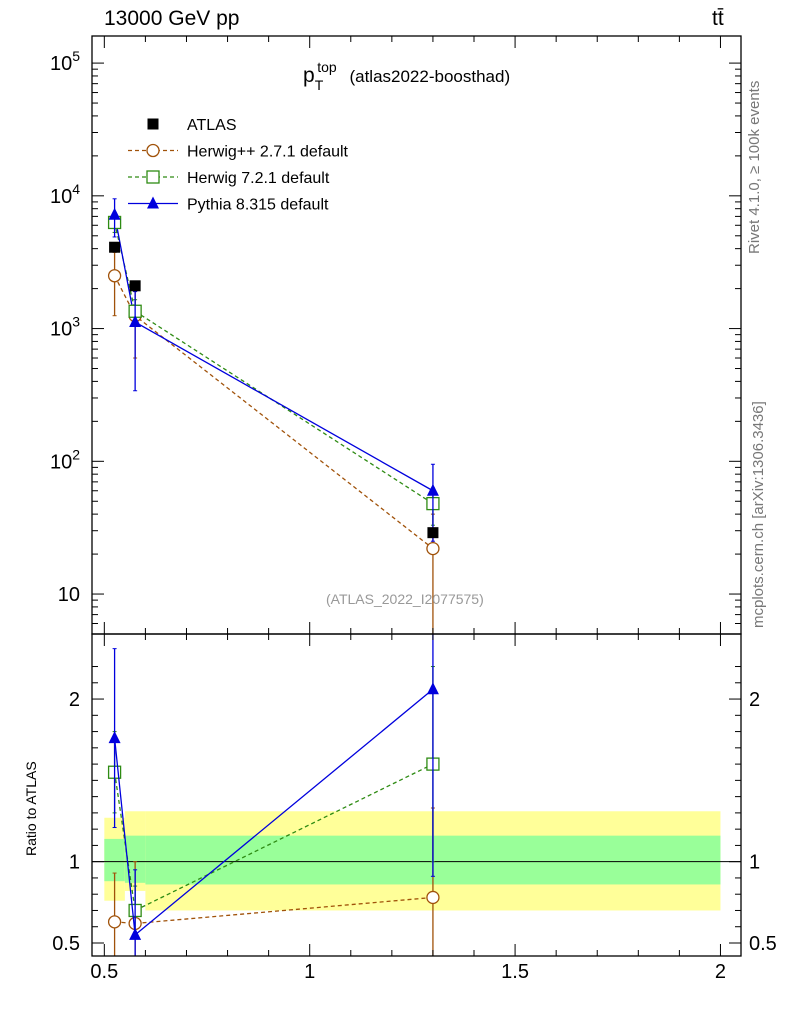 The image size is (786, 1024). Describe the element at coordinates (405, 599) in the screenshot. I see `watermark: (ATLAS_2022_I2077575)` at that location.